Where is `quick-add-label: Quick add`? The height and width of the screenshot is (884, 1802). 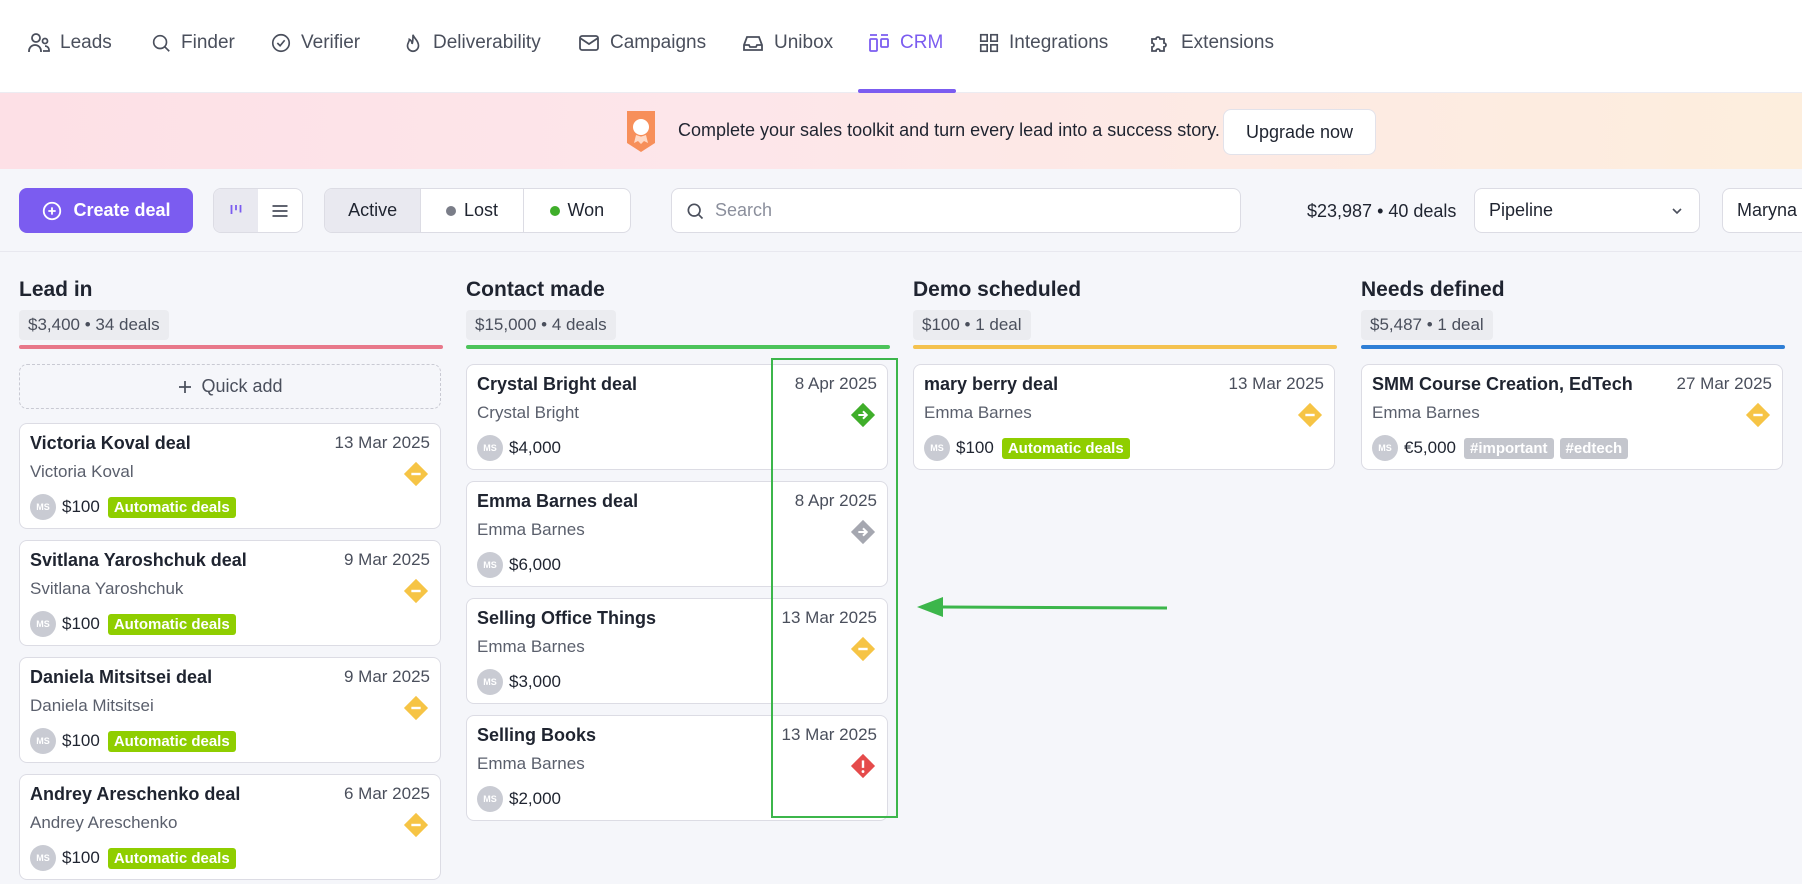 quick-add-label: Quick add is located at coordinates (242, 386).